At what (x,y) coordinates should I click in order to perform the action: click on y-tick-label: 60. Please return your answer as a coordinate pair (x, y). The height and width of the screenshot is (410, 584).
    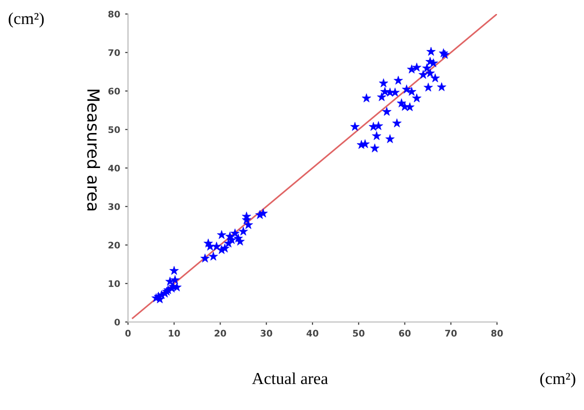
    Looking at the image, I should click on (114, 91).